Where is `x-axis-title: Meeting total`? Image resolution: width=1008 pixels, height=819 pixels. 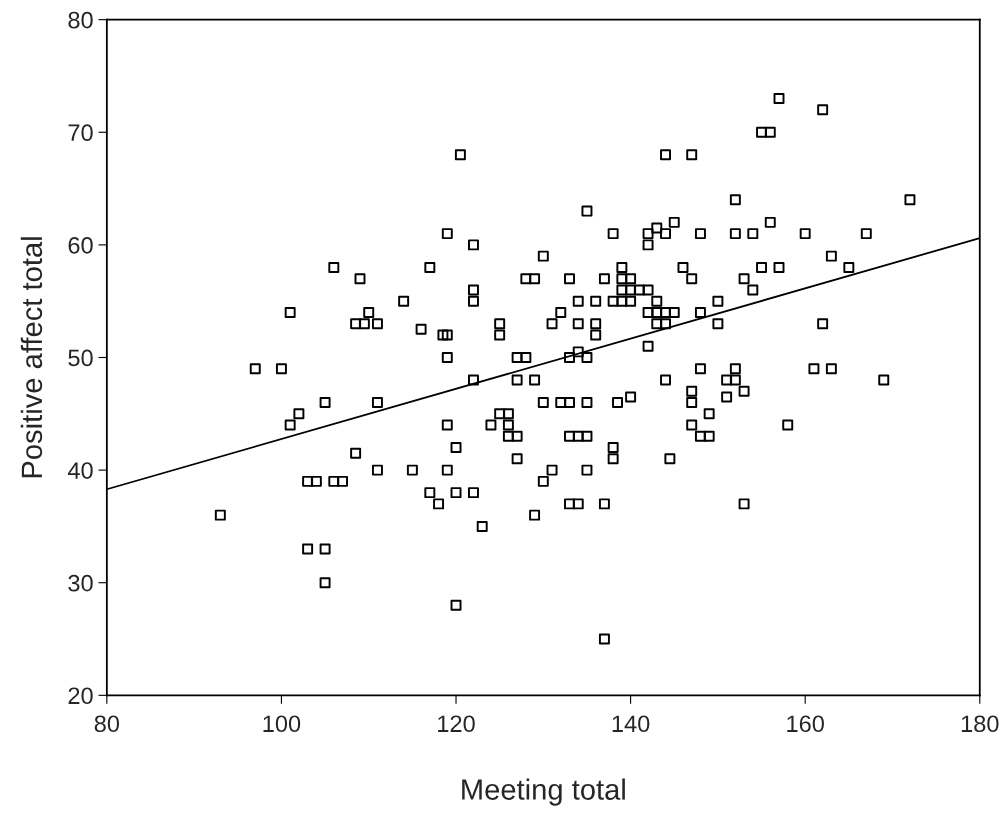
x-axis-title: Meeting total is located at coordinates (543, 792).